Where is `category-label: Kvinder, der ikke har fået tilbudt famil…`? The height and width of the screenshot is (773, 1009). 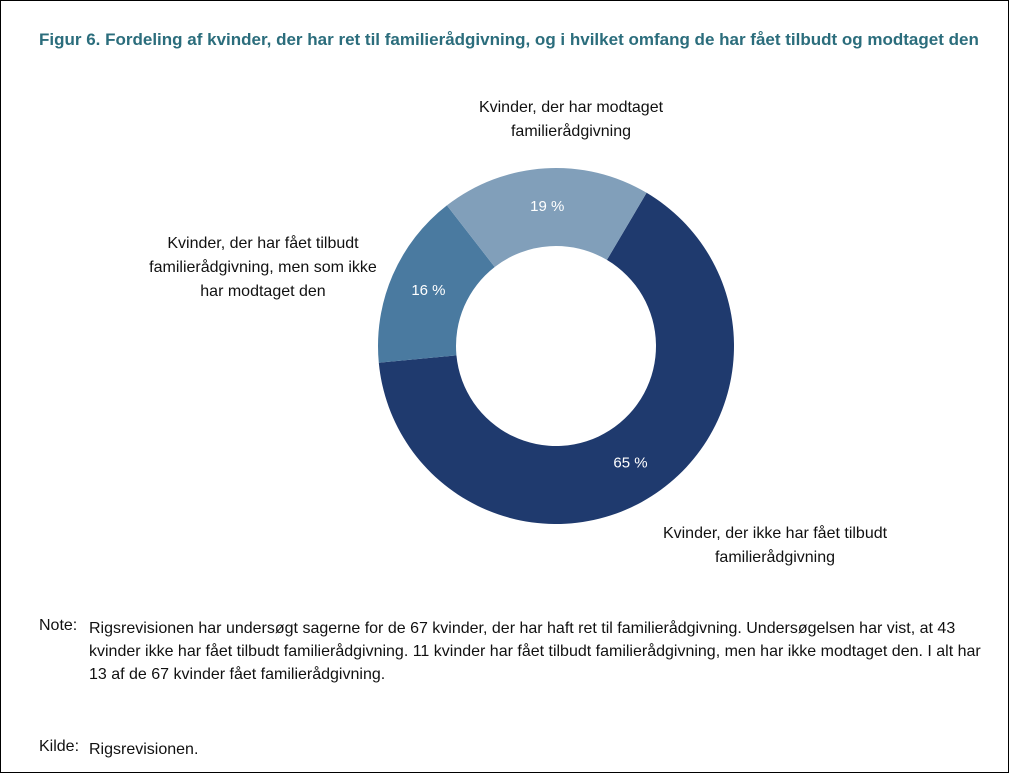 category-label: Kvinder, der ikke har fået tilbudt famil… is located at coordinates (775, 545).